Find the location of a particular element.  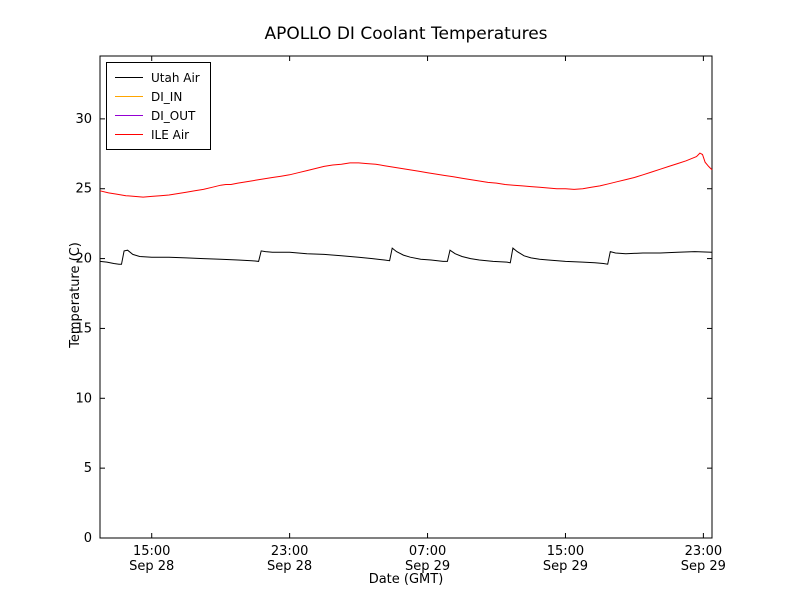

legend-item-utah-air: Utah Air is located at coordinates (157, 77).